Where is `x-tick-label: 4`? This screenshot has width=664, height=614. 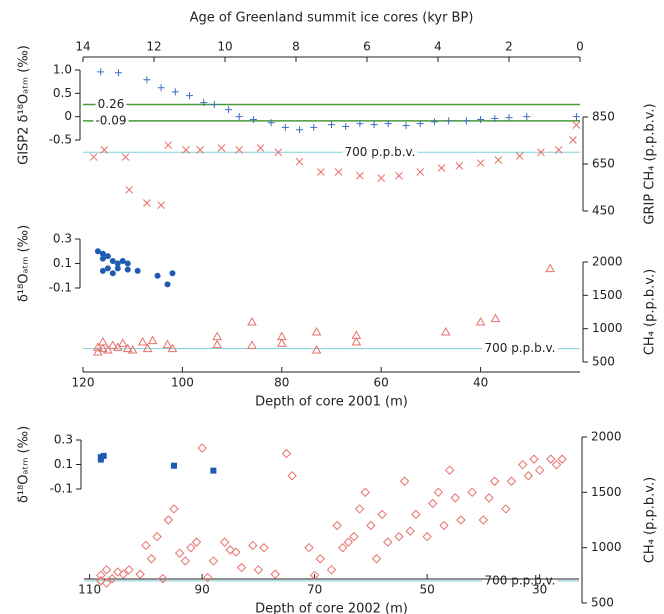 x-tick-label: 4 is located at coordinates (438, 47).